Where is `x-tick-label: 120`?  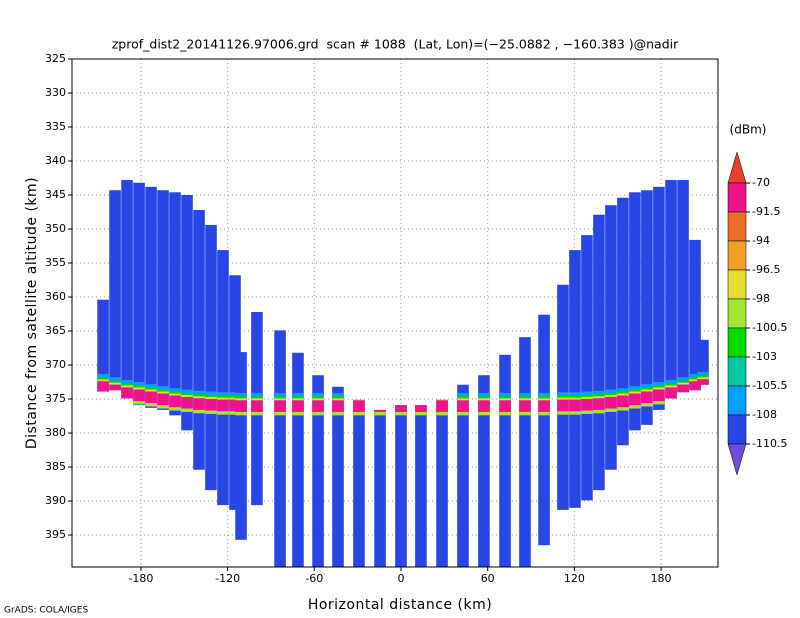
x-tick-label: 120 is located at coordinates (574, 578).